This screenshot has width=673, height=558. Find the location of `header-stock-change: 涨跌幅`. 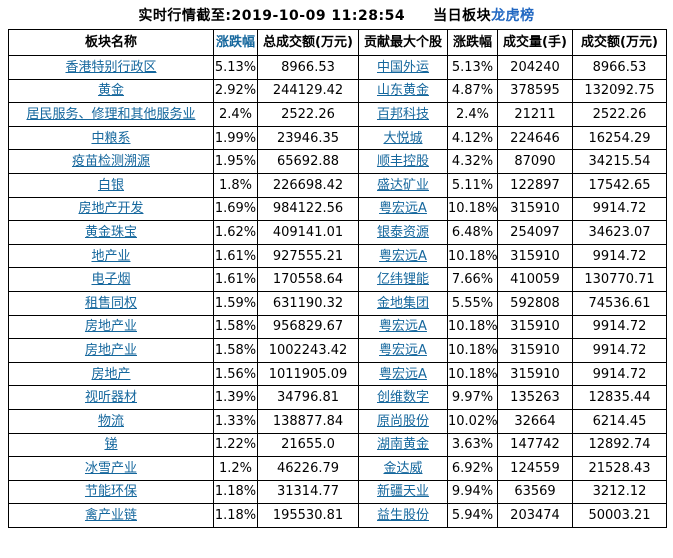

header-stock-change: 涨跌幅 is located at coordinates (472, 42).